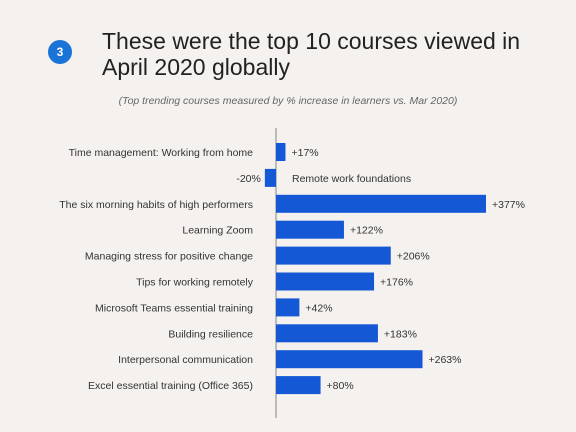 This screenshot has height=432, width=576. What do you see at coordinates (170, 386) in the screenshot?
I see `category-label: Excel essential training (Office 365)` at bounding box center [170, 386].